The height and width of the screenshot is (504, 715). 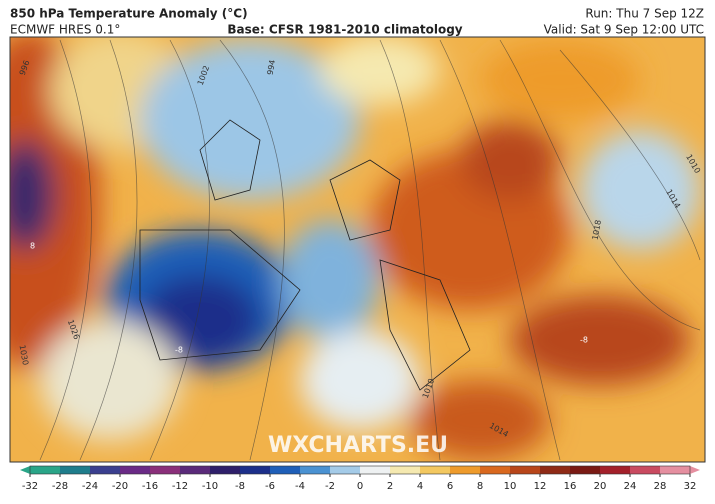 What do you see at coordinates (60, 486) in the screenshot?
I see `colorbar-label: -28` at bounding box center [60, 486].